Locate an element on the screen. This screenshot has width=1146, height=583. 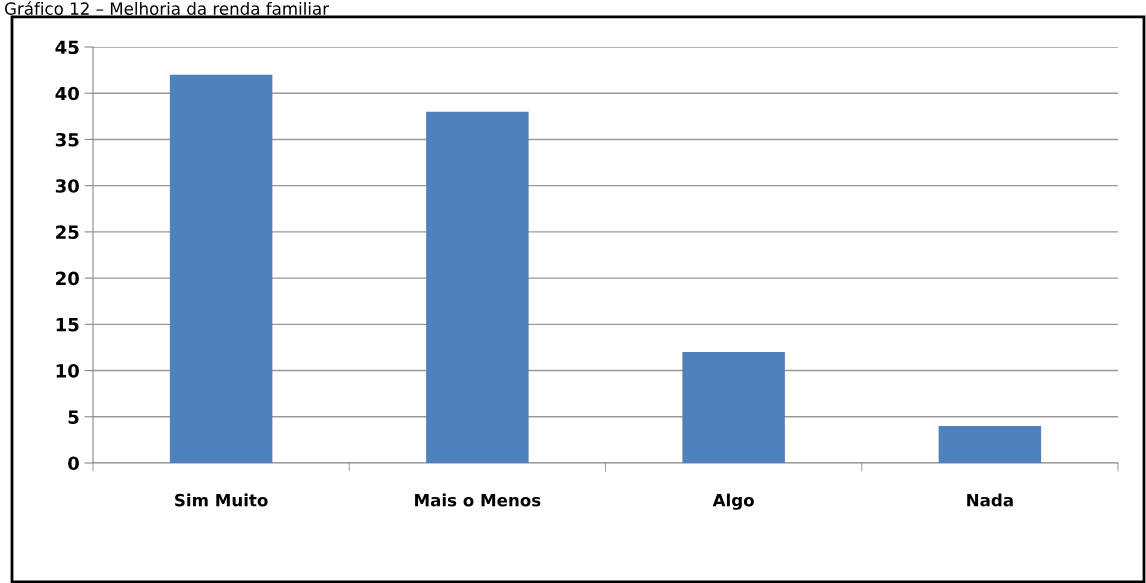
y-tick-label: 35 is located at coordinates (67, 139).